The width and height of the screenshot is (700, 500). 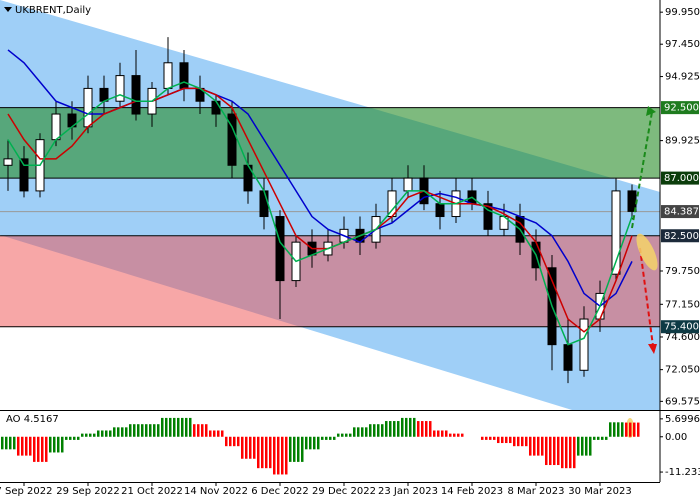 I want to click on y-tick-label: 97.450, so click(x=682, y=44).